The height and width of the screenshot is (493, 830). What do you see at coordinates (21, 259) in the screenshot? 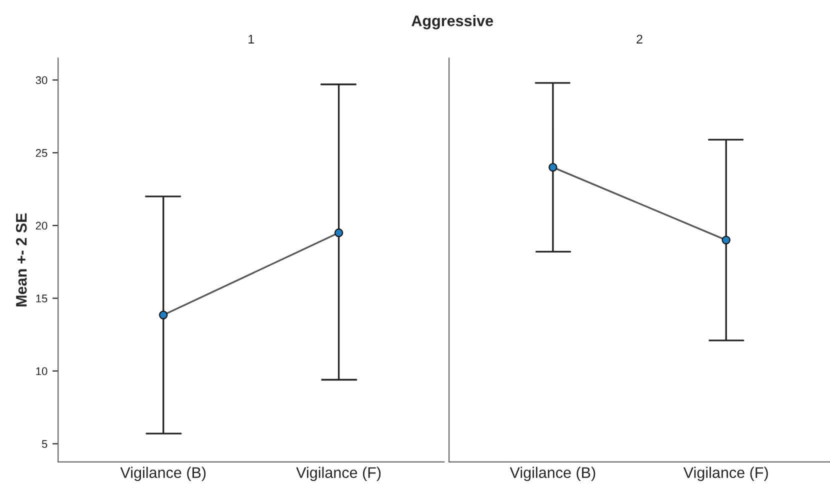
I see `y-axis-title: Mean +- 2 SE` at bounding box center [21, 259].